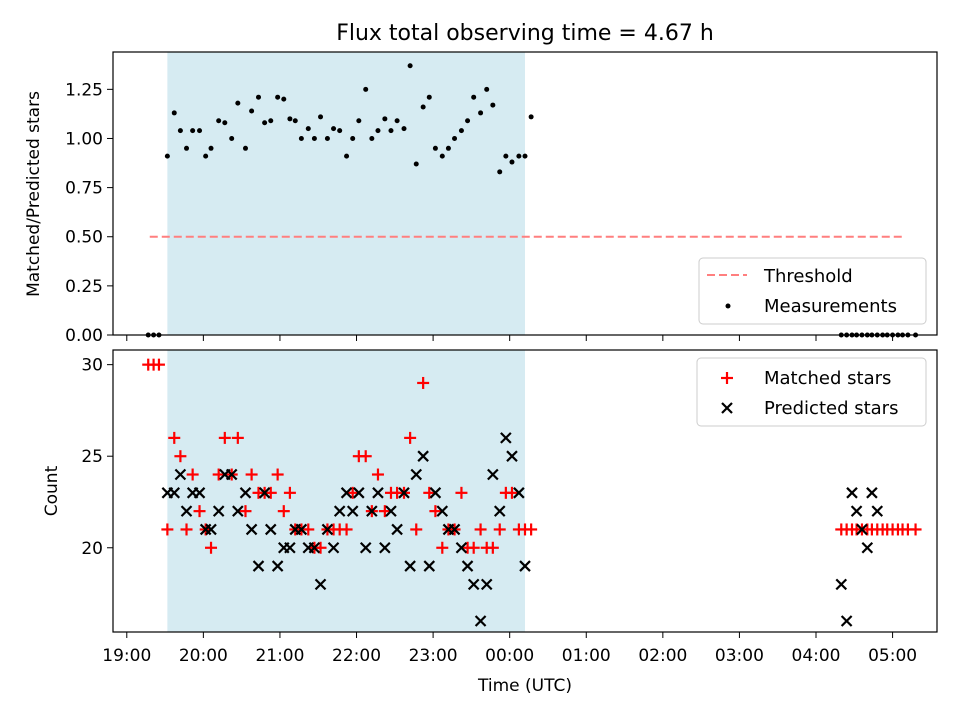 This screenshot has width=960, height=720. What do you see at coordinates (203, 656) in the screenshot?
I see `x-tick-label: 20:00` at bounding box center [203, 656].